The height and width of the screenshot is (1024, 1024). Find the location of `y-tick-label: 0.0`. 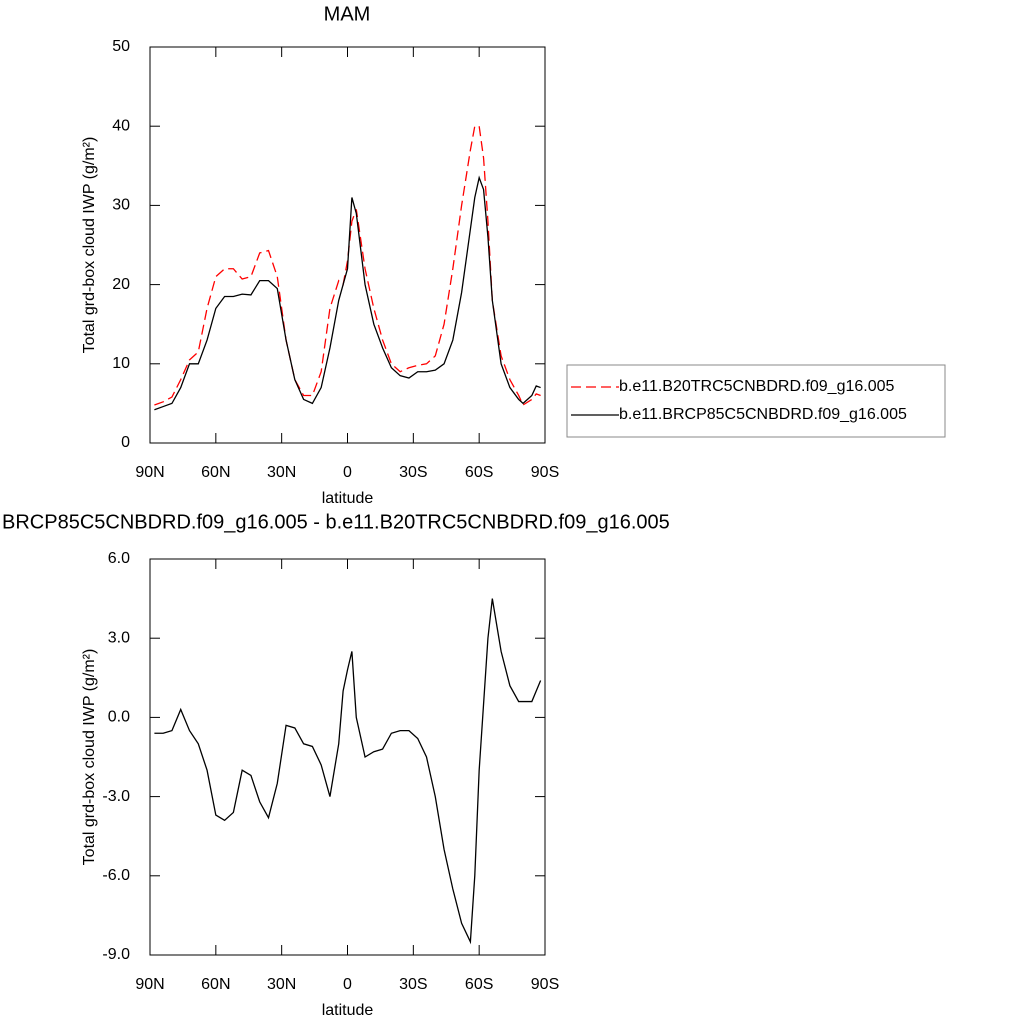

y-tick-label: 0.0 is located at coordinates (119, 717).